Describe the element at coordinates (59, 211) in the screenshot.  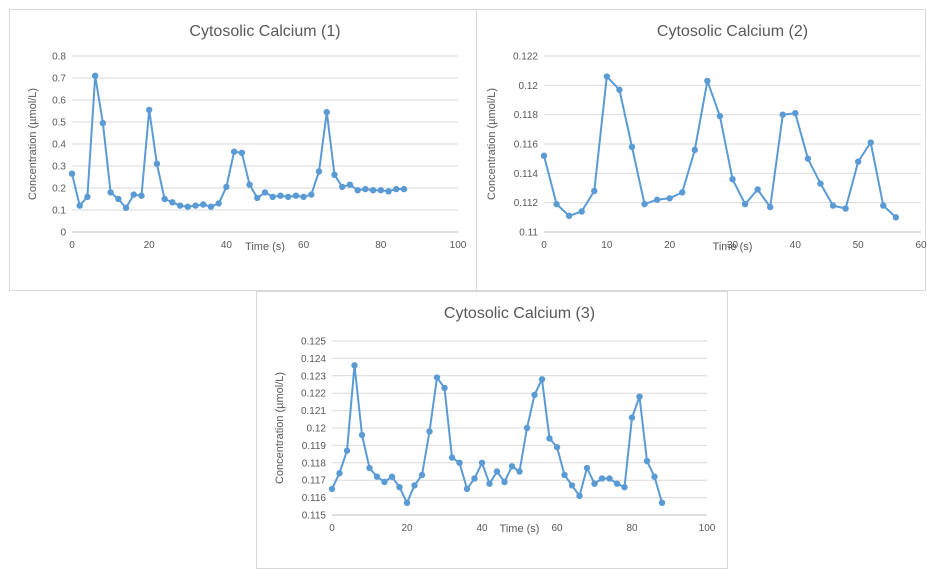
I see `y-tick-label: 0.1` at that location.